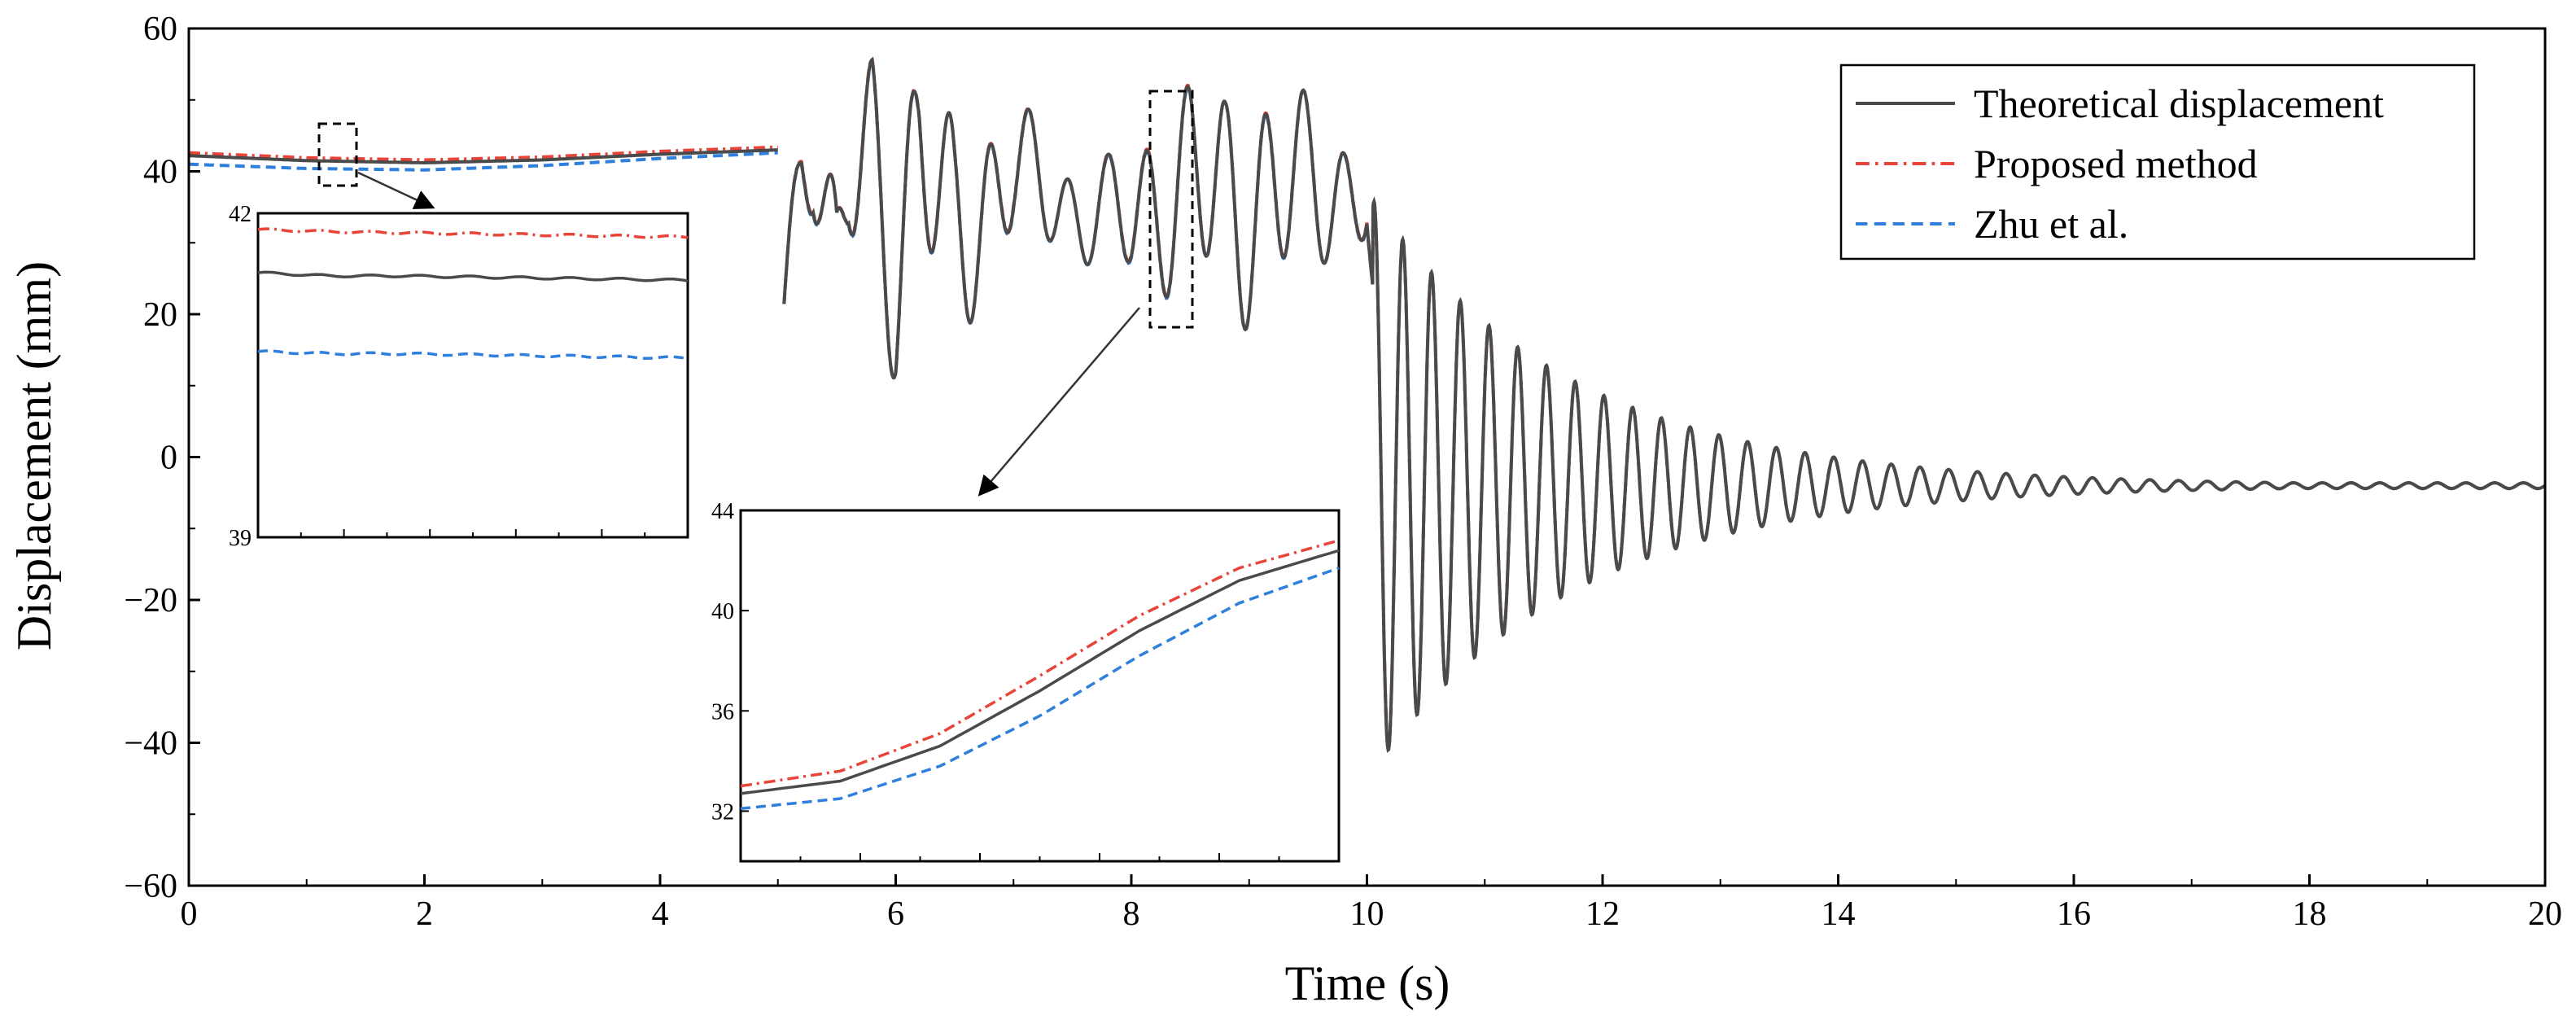 The width and height of the screenshot is (2576, 1033). Describe the element at coordinates (2179, 103) in the screenshot. I see `legend-label-0: Theoretical displacement` at that location.